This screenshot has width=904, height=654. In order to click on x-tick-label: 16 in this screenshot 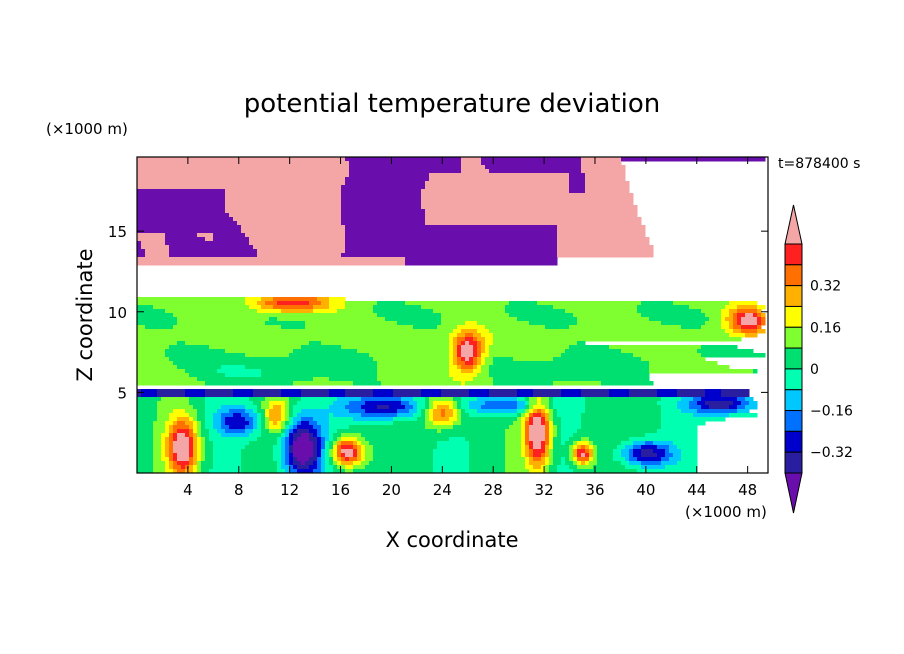, I will do `click(340, 490)`.